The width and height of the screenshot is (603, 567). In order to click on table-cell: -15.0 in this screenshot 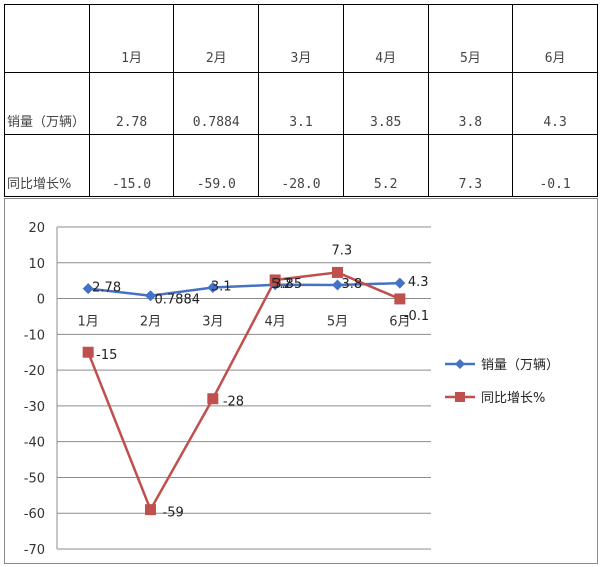, I will do `click(131, 165)`.